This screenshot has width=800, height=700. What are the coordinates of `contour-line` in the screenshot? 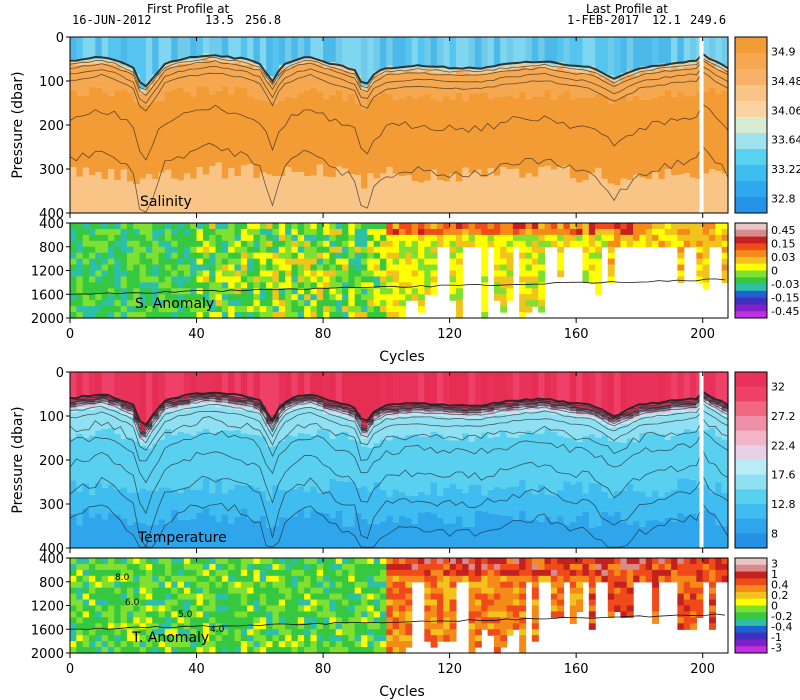 It's located at (399, 423).